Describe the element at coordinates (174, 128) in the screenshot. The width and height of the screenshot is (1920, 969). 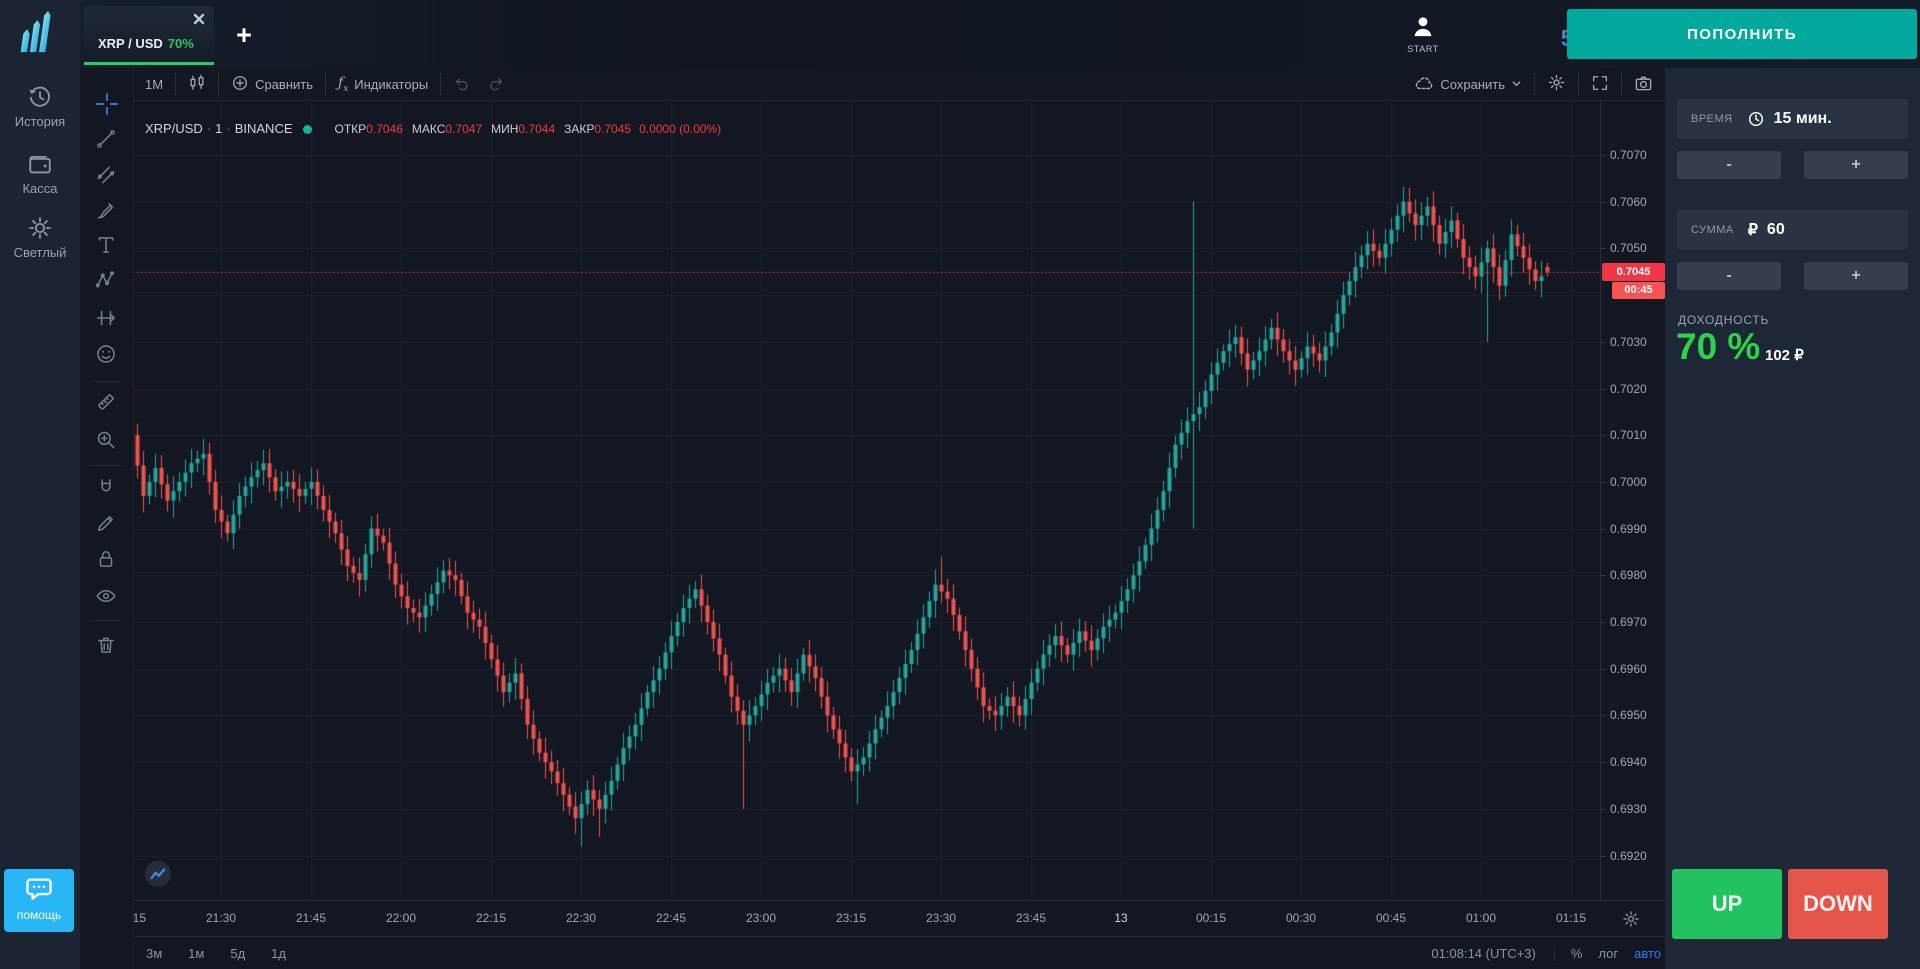
I see `legend-symbol: XRP/USD` at that location.